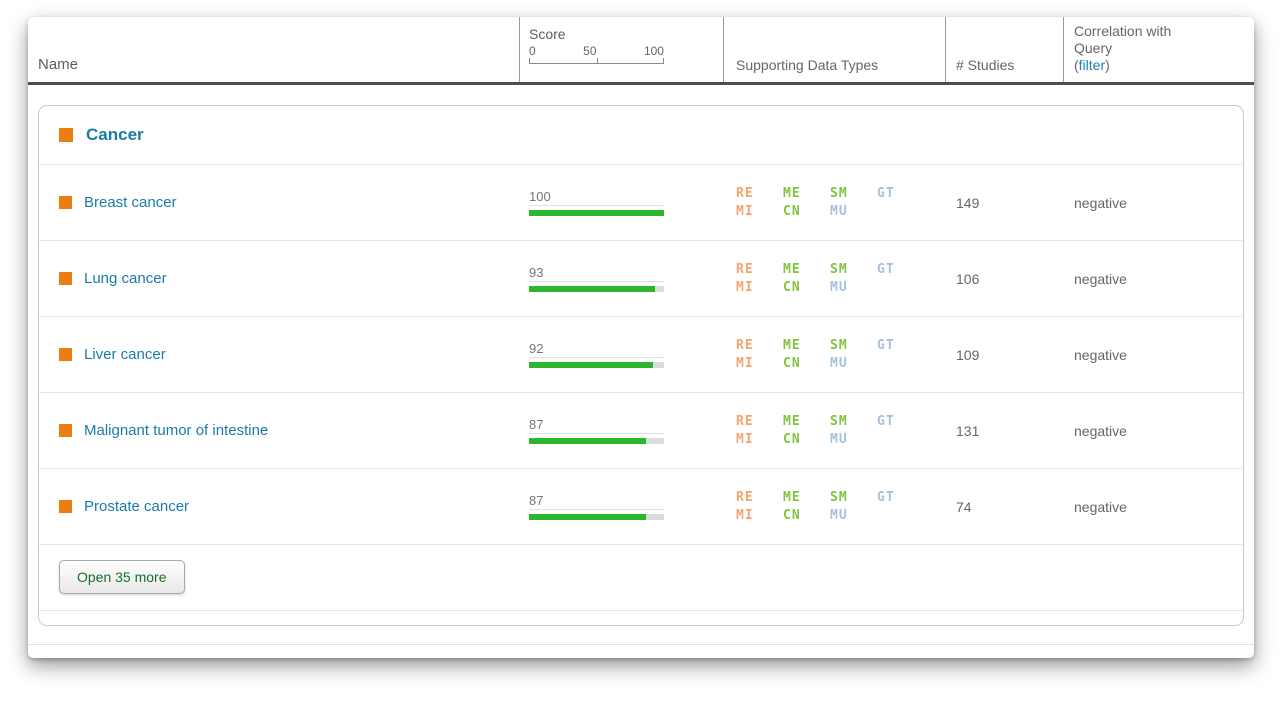 The width and height of the screenshot is (1280, 711). What do you see at coordinates (279, 354) in the screenshot?
I see `row-name-cell: Liver cancer` at bounding box center [279, 354].